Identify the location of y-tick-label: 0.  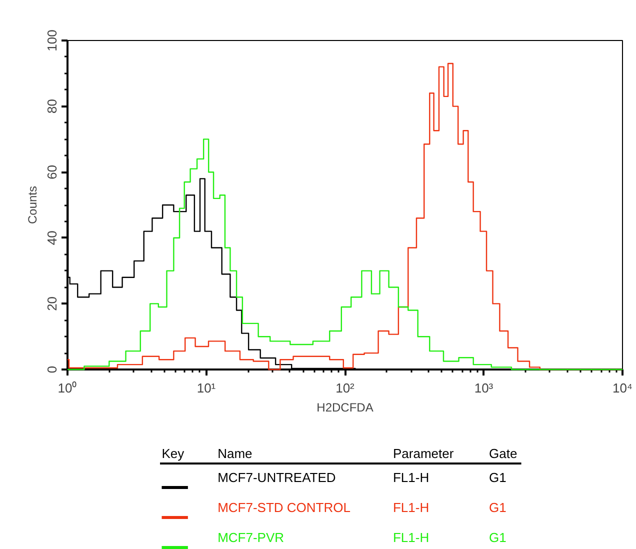
(52, 370).